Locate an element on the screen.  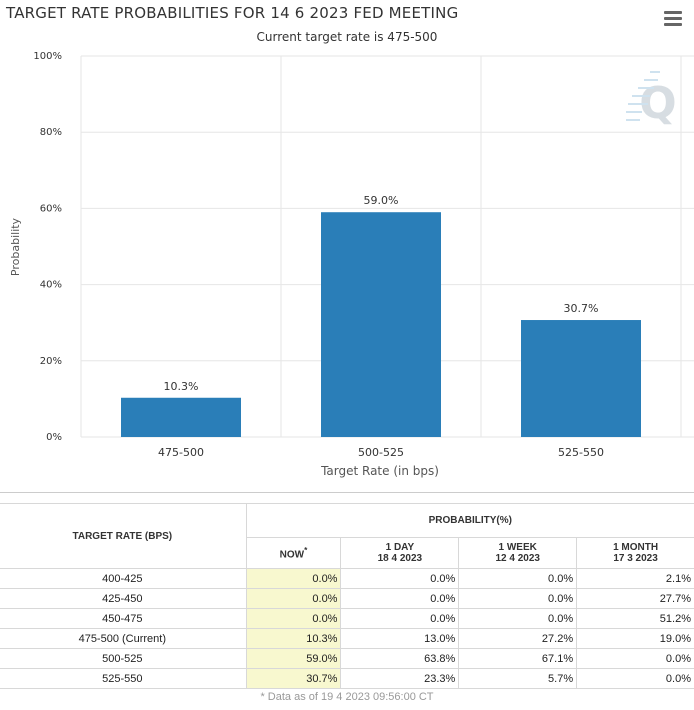
day-cell: 13.0% is located at coordinates (400, 638).